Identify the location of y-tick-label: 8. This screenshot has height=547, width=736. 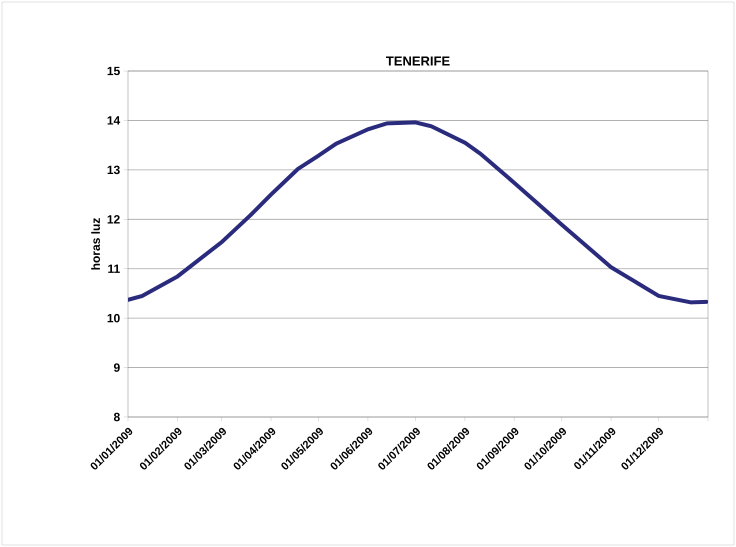
(117, 417).